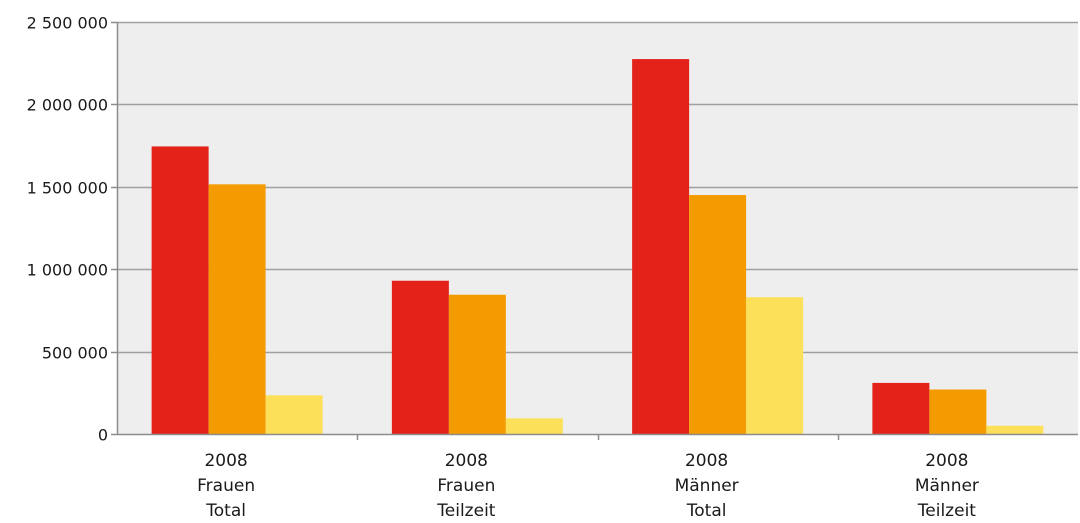 This screenshot has height=523, width=1080. Describe the element at coordinates (75, 353) in the screenshot. I see `y-tick-label: 500 000` at that location.